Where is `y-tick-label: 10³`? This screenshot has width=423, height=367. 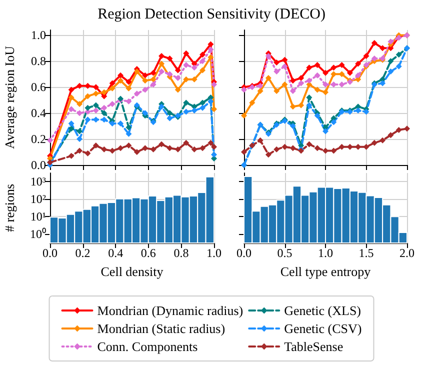 y-tick-label: 10³ is located at coordinates (38, 181).